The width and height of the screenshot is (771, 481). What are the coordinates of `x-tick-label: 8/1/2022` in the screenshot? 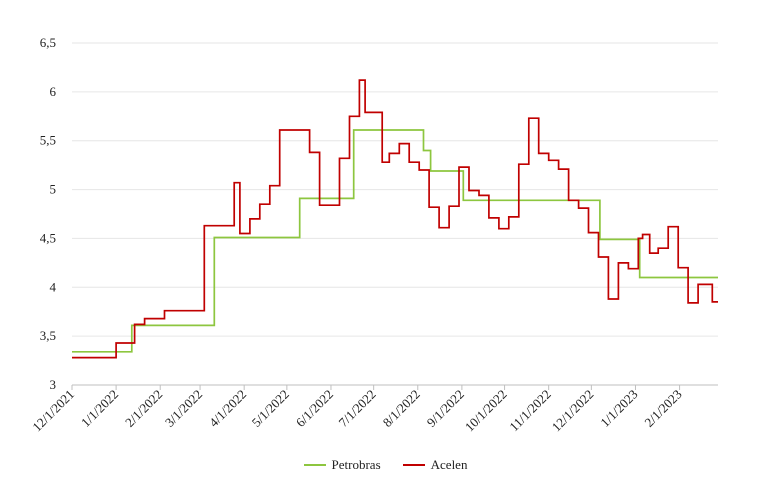 It's located at (401, 408).